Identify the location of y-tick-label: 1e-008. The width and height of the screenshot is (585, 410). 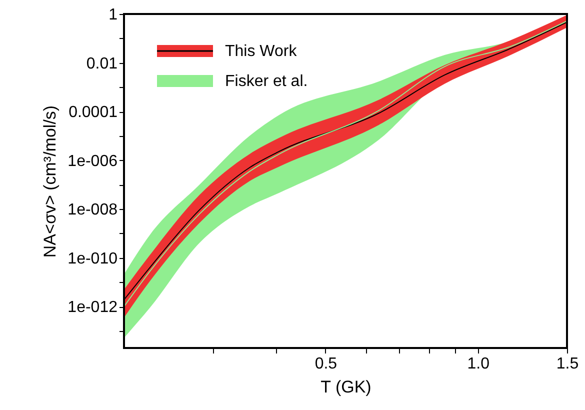
(93, 210).